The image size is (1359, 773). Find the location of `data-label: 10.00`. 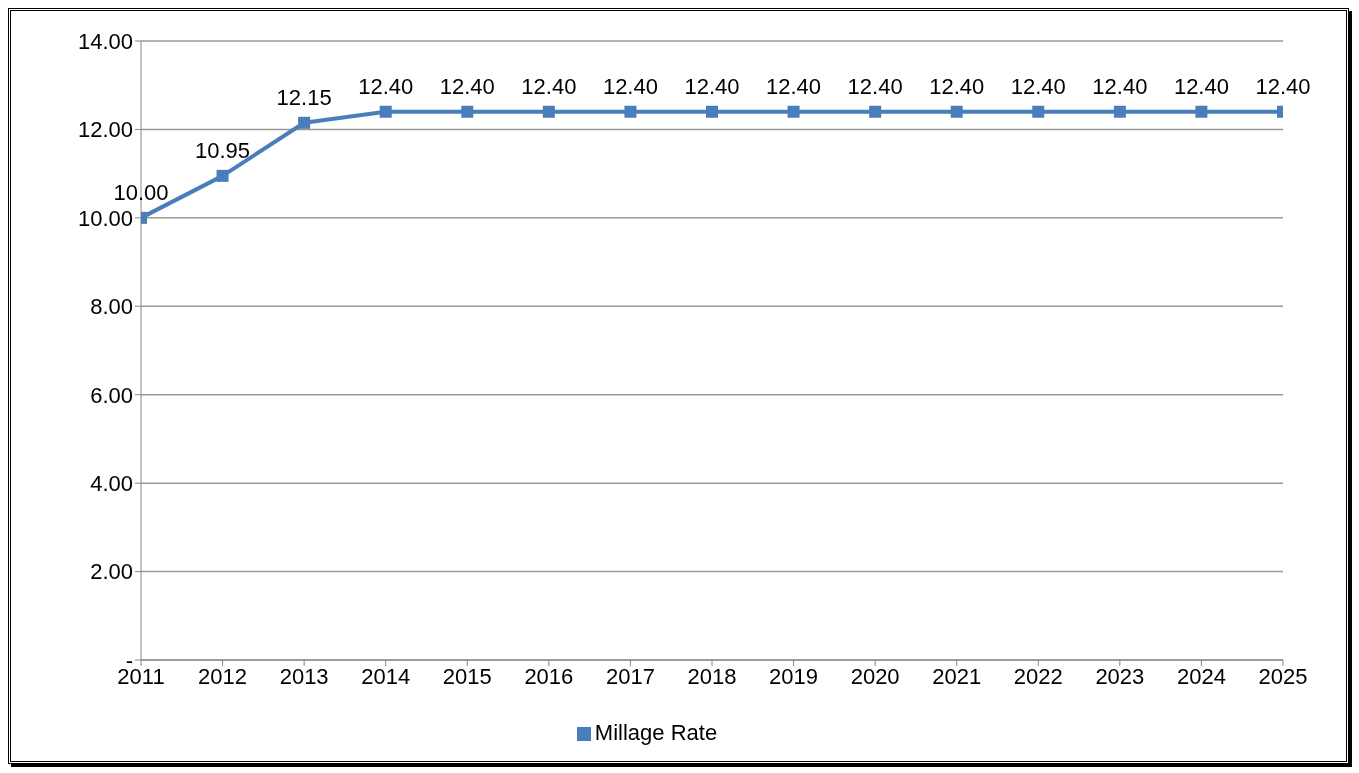

data-label: 10.00 is located at coordinates (141, 192).